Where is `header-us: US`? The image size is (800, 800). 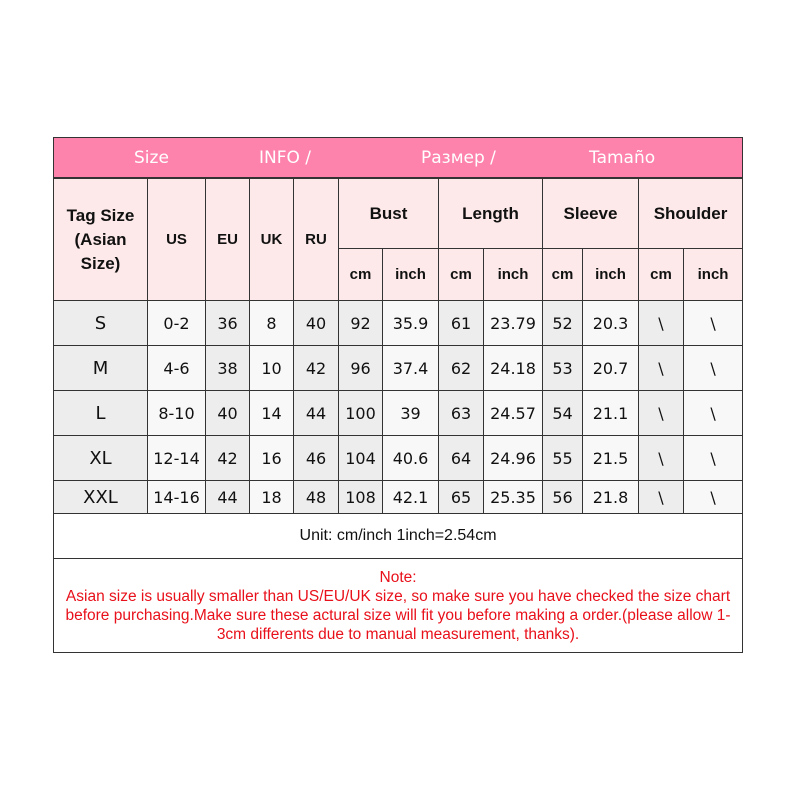
header-us: US is located at coordinates (176, 239).